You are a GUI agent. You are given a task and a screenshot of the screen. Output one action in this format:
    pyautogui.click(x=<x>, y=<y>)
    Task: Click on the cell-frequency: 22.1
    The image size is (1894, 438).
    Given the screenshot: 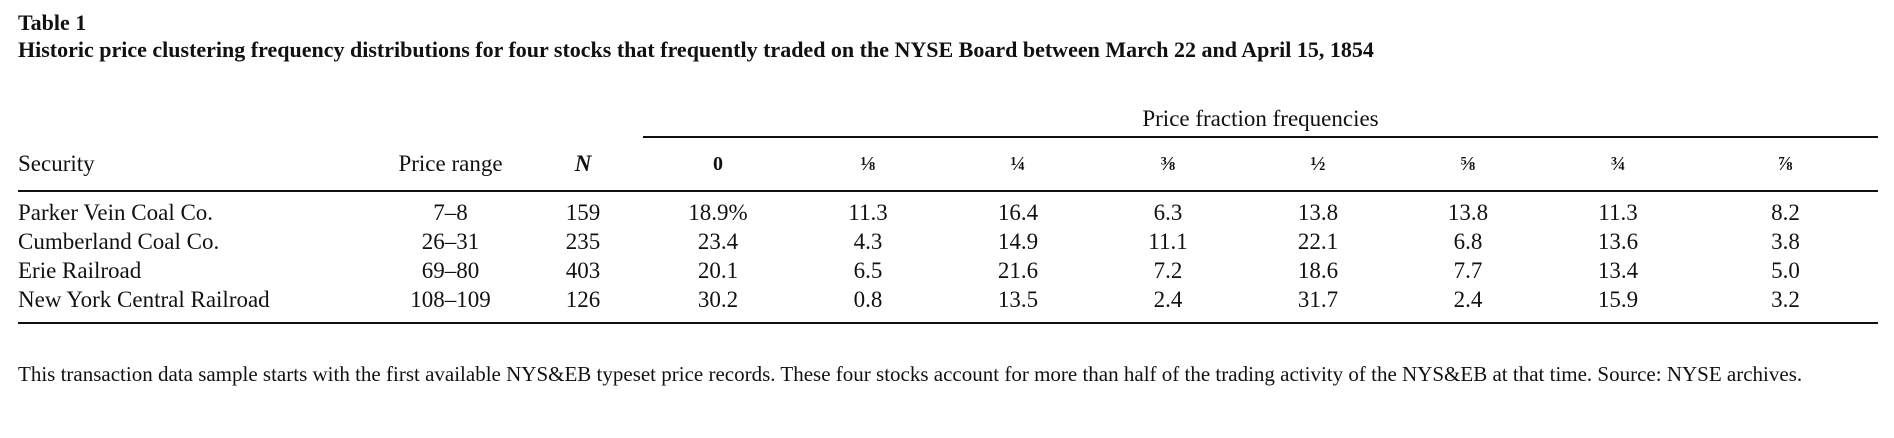 What is the action you would take?
    pyautogui.click(x=1318, y=241)
    